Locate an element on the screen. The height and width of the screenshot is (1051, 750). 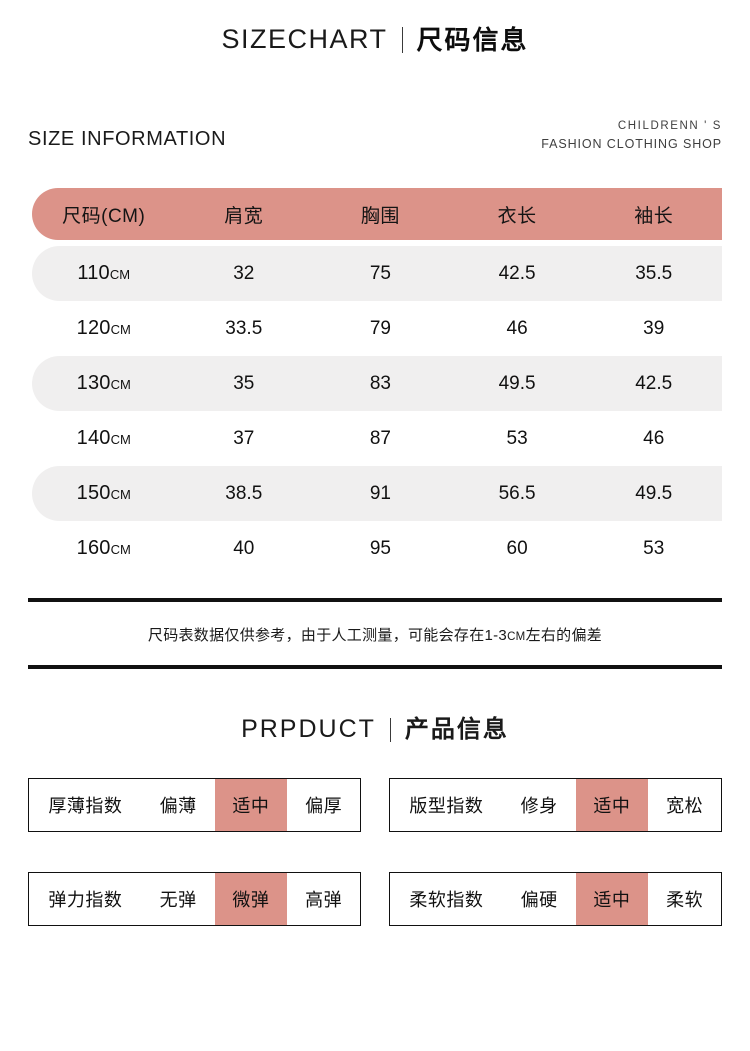
table-row: 120CM 33.5 79 46 39 is located at coordinates (377, 328).